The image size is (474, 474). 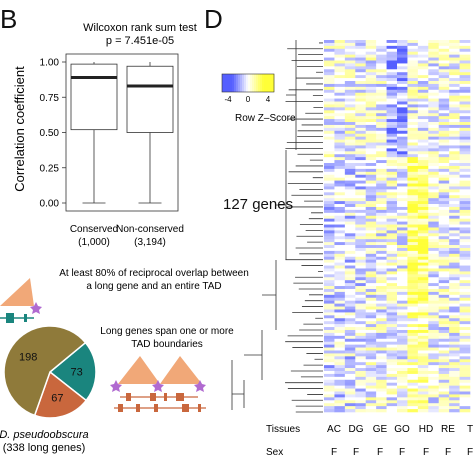 I want to click on box-cat-0: Conserved, so click(x=94, y=229).